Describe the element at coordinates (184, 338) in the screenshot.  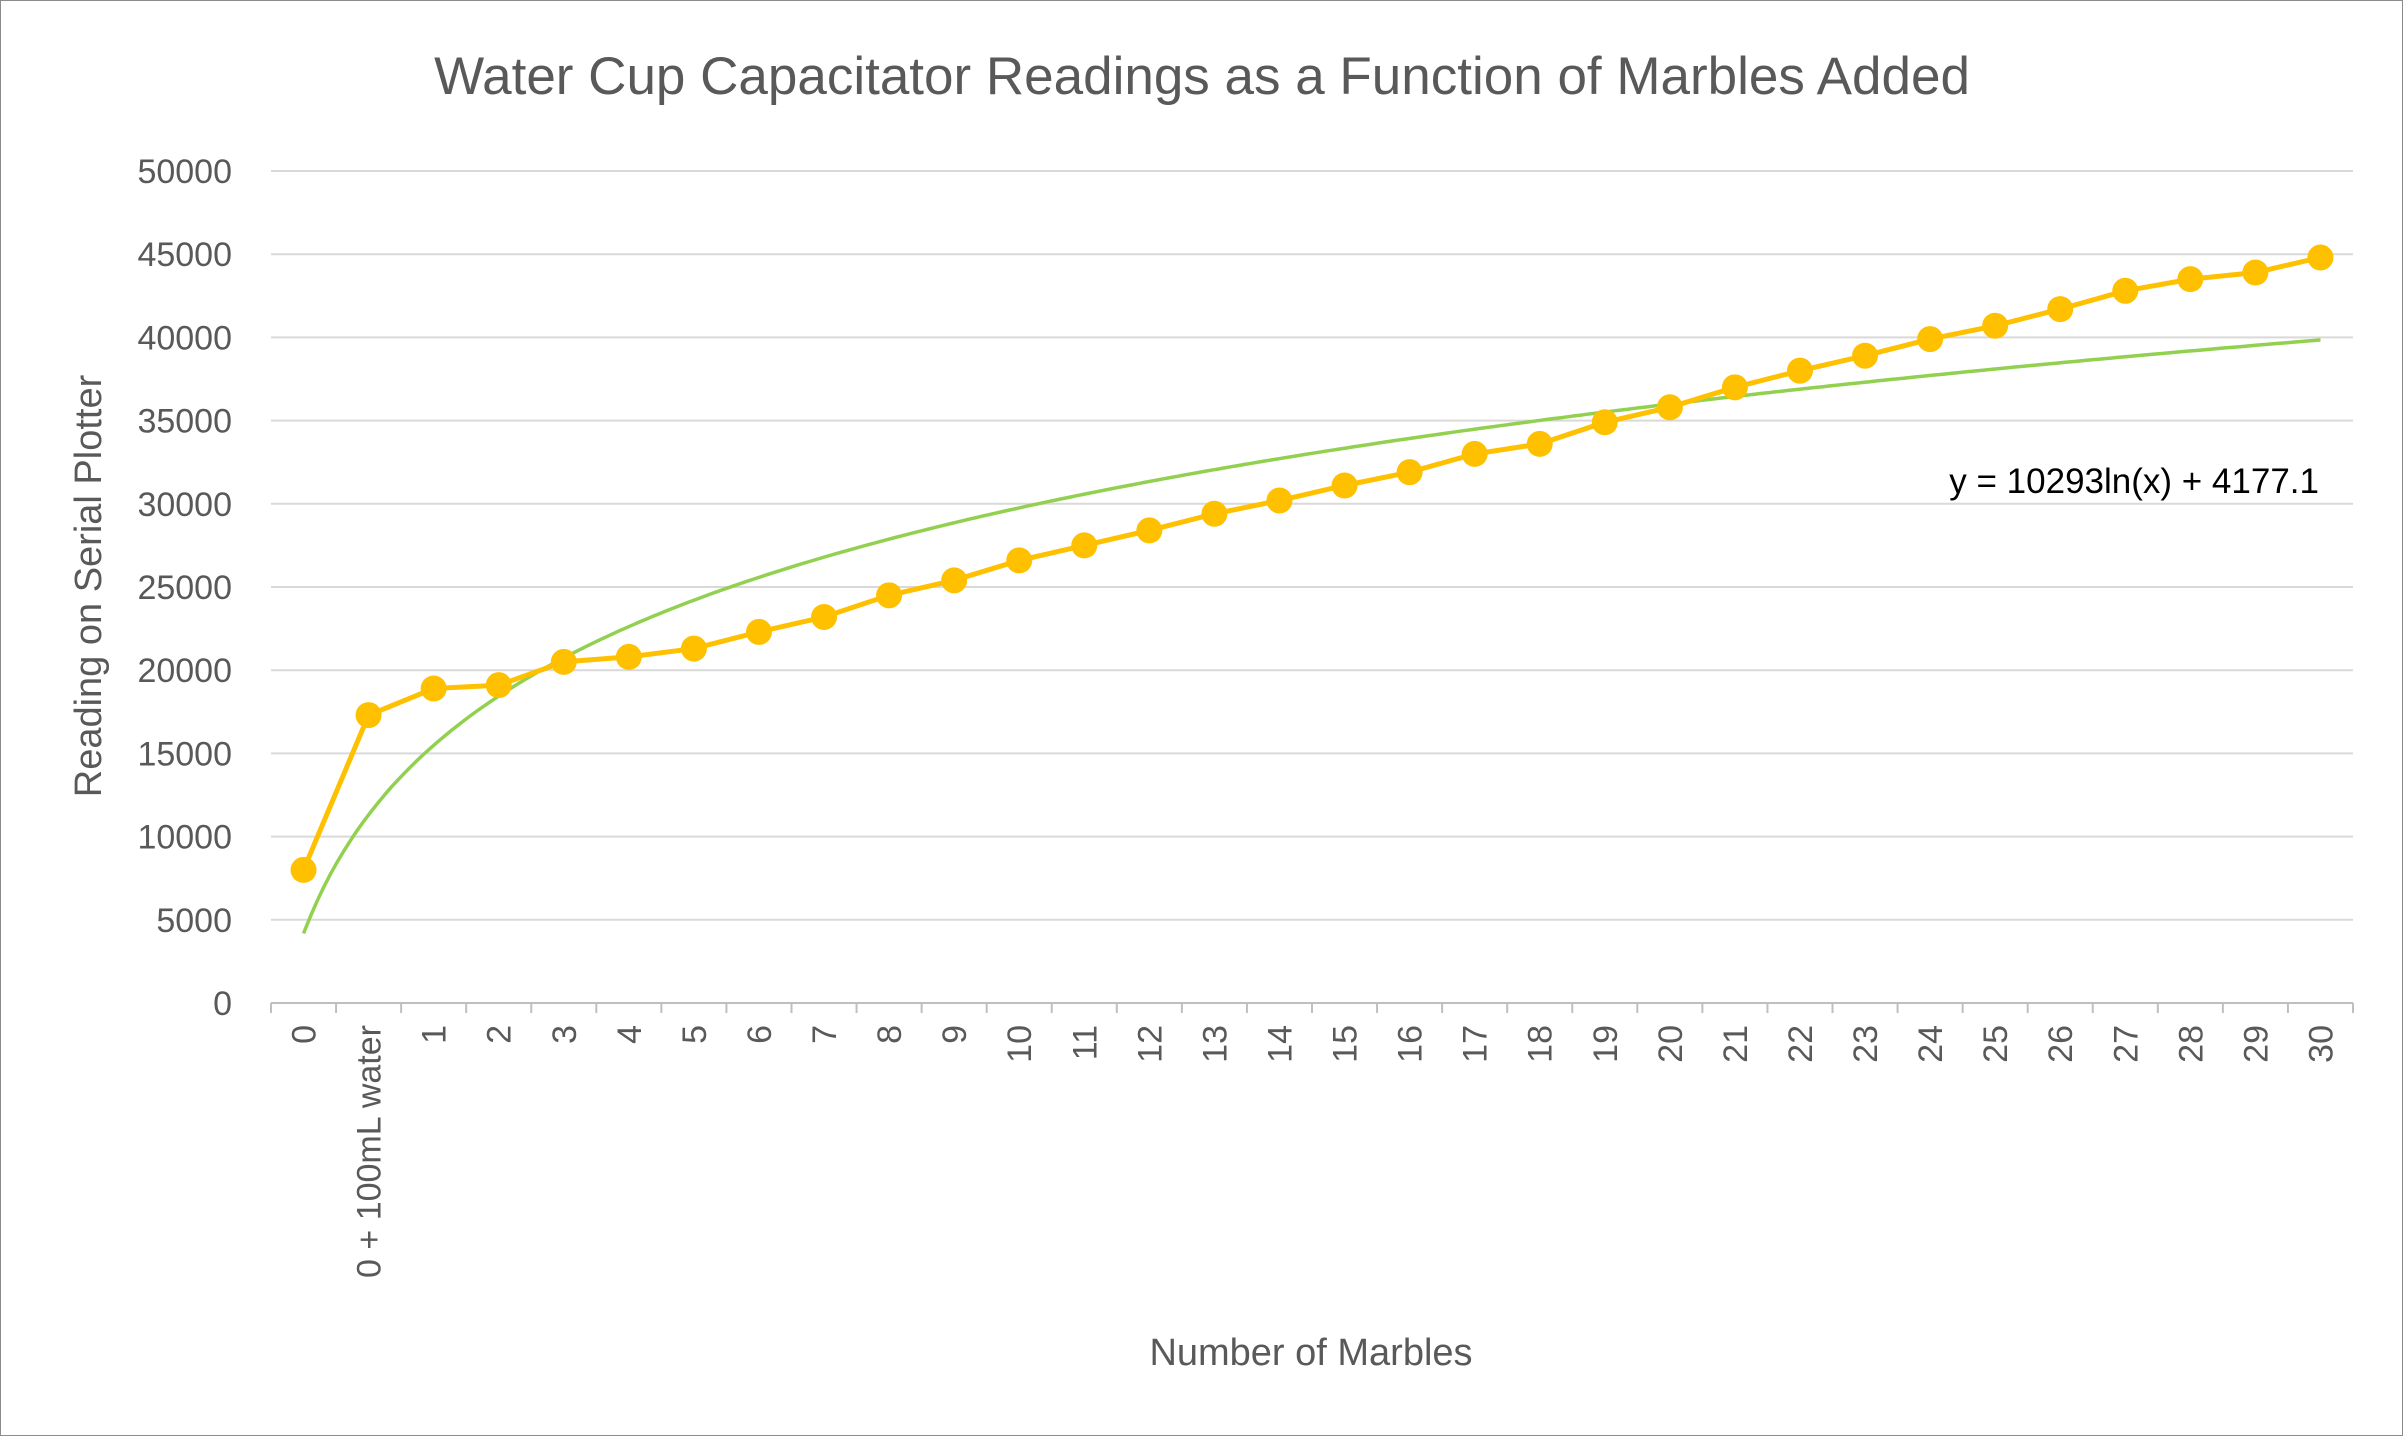
I see `y-tick-label: 40000` at that location.